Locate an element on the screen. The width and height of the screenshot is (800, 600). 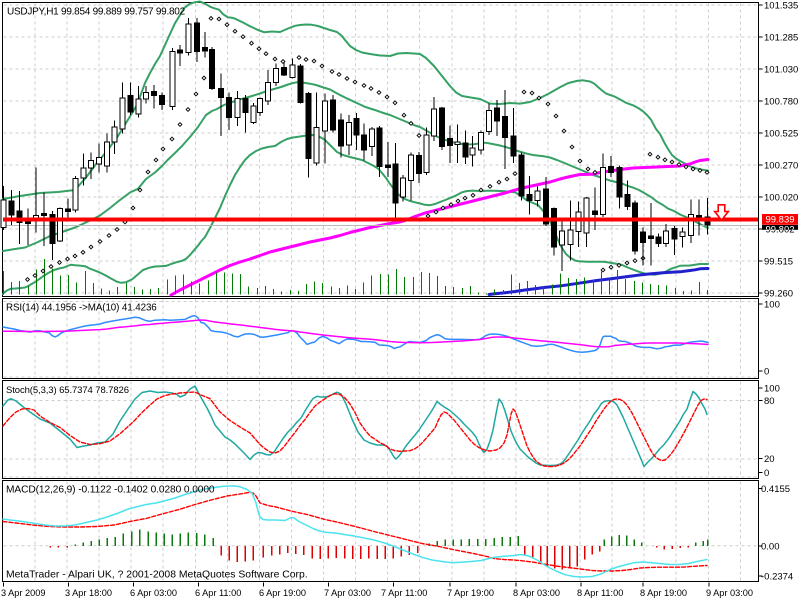
svg-text: 100.270 is located at coordinates (781, 166).